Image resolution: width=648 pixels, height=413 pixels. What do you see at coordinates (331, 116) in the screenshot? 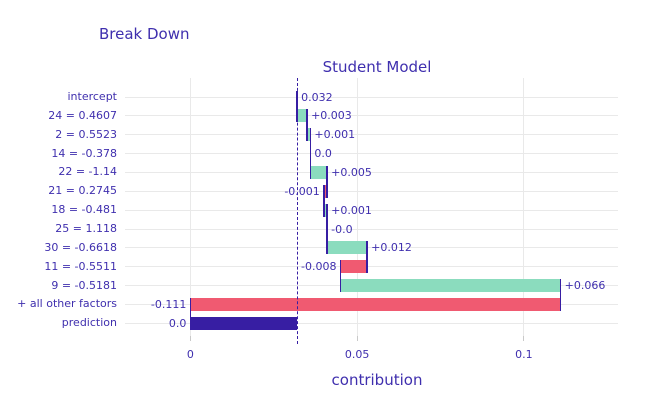
I see `bar-value-label: +0.003` at bounding box center [331, 116].